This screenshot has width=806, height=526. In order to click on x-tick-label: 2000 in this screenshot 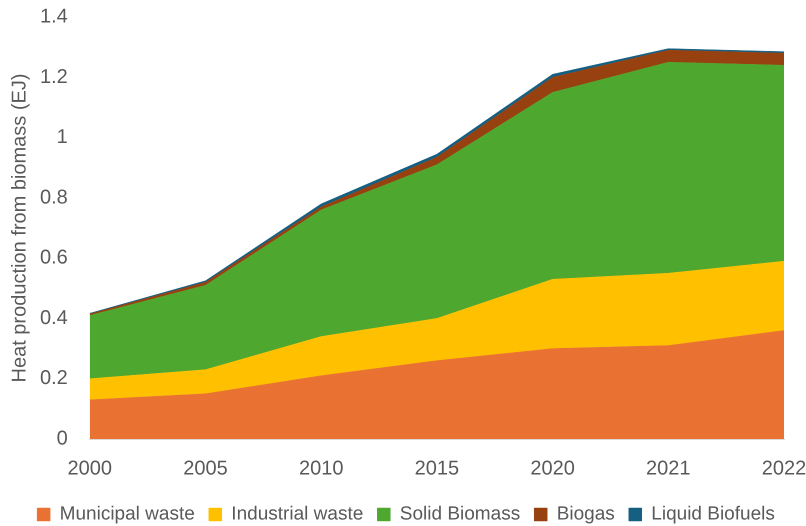, I will do `click(90, 469)`.